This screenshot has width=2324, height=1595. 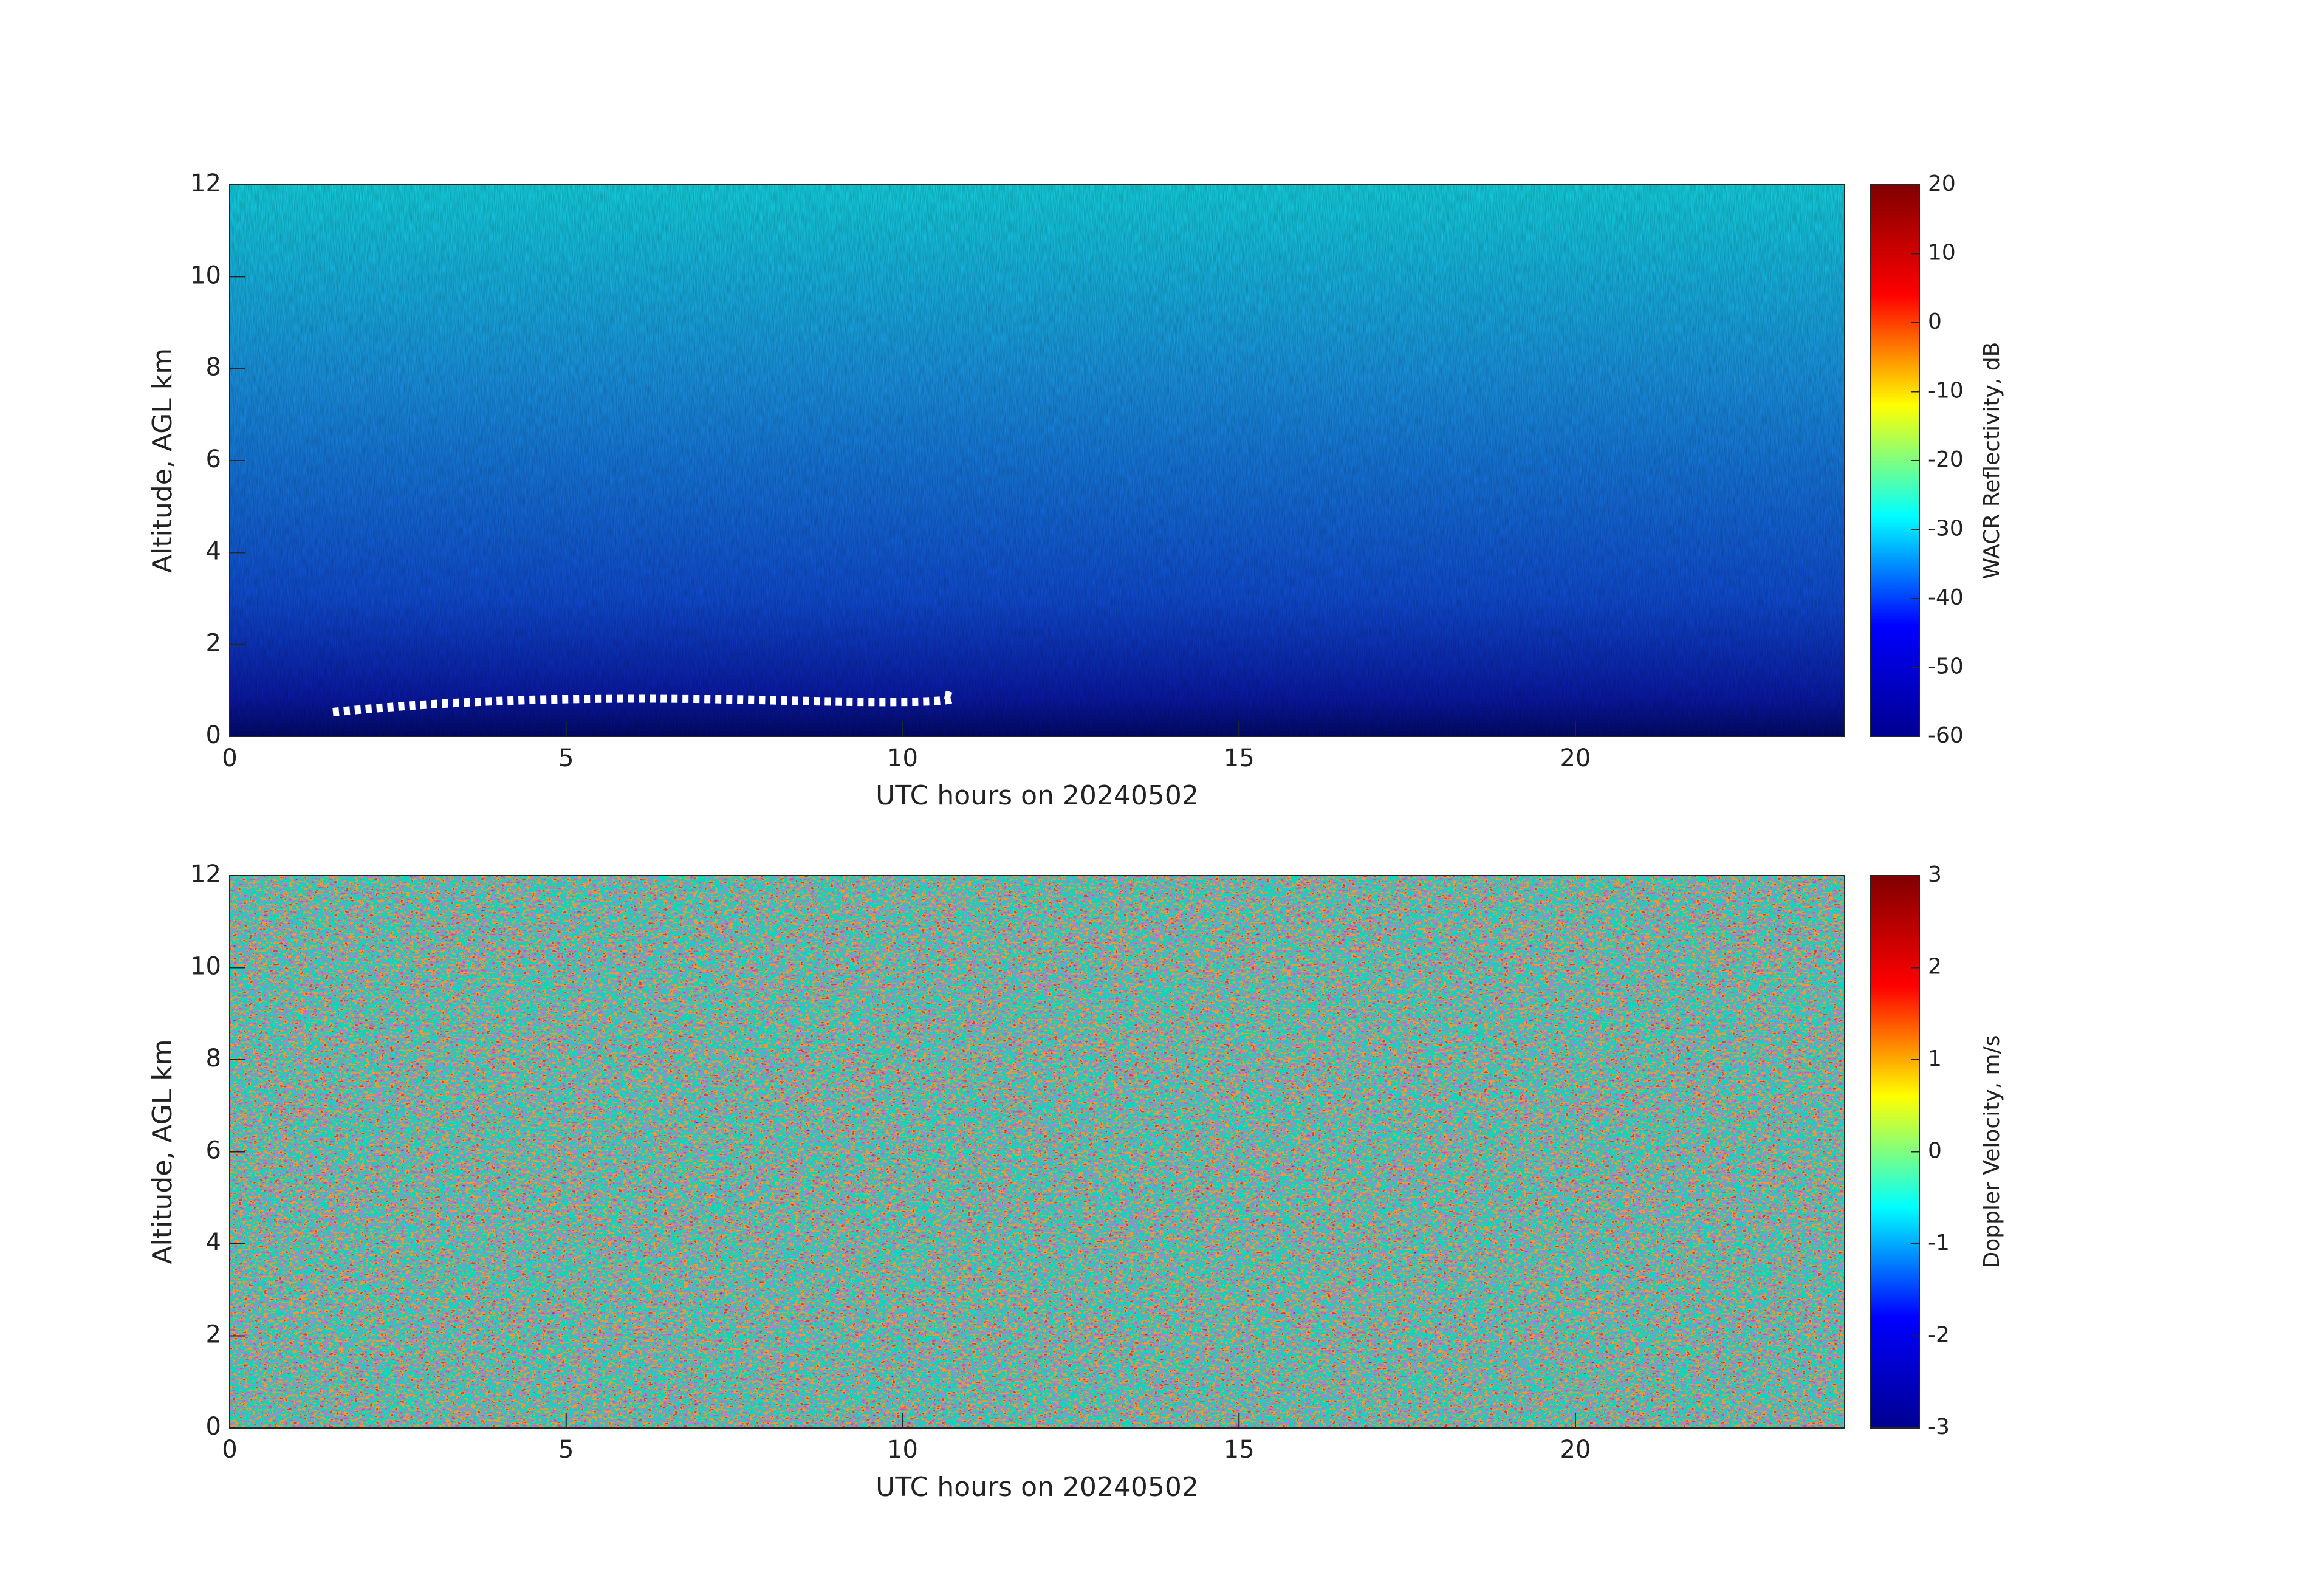 I want to click on colorbar-tick-label: 3, so click(x=1935, y=874).